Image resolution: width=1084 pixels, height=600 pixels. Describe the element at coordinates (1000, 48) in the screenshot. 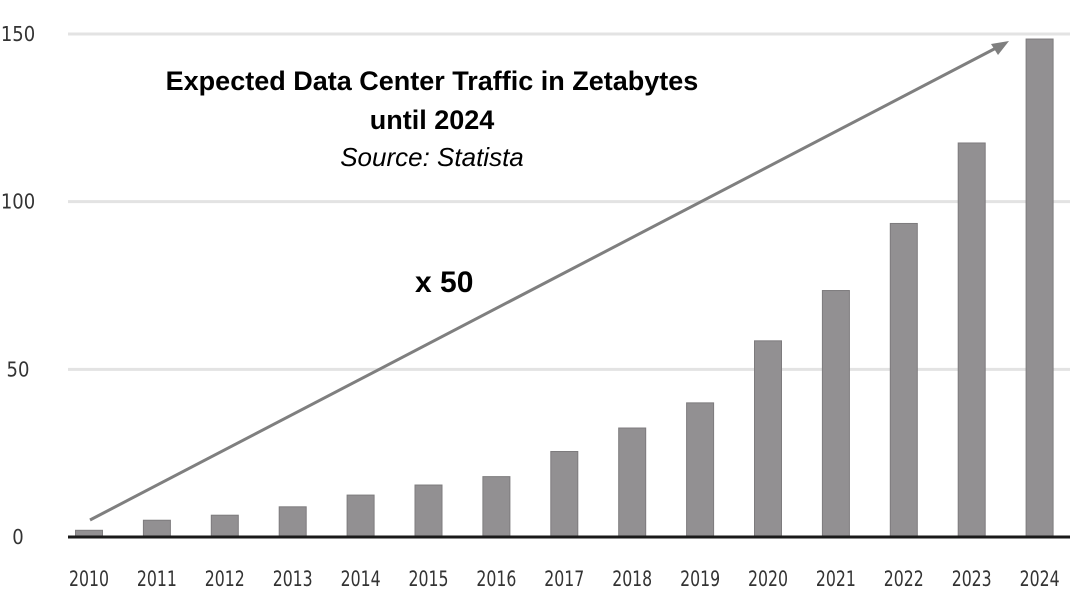

I see `trend-arrow-head-icon` at that location.